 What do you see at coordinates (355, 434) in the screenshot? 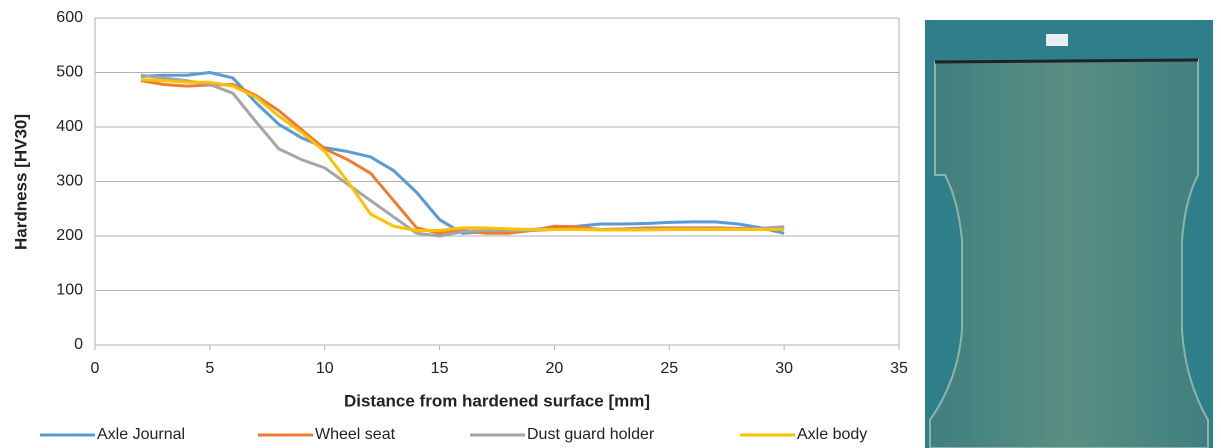
I see `legend-label: Wheel seat` at bounding box center [355, 434].